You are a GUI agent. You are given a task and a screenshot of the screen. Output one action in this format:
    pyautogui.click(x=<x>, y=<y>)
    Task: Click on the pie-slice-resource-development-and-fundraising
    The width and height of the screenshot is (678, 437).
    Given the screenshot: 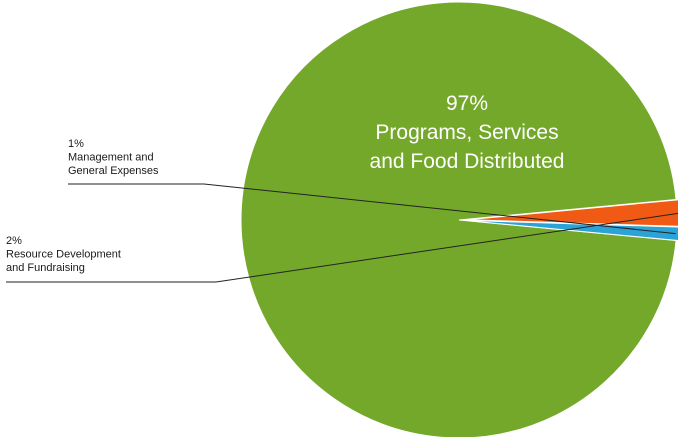 What is the action you would take?
    pyautogui.click(x=572, y=213)
    